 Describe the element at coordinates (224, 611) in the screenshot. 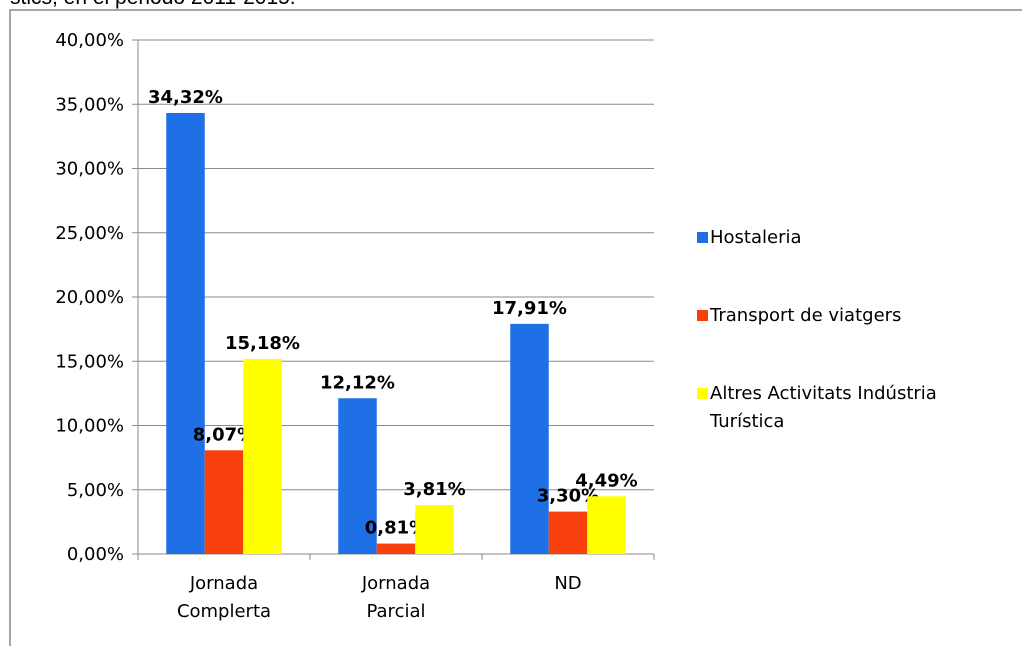

I see `text-line: Complerta` at that location.